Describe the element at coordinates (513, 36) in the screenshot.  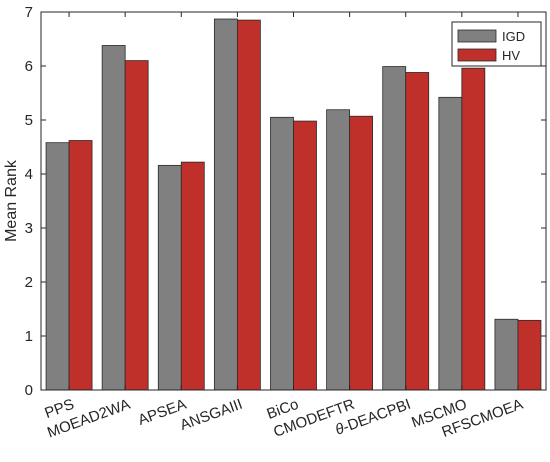
I see `legend-label-igd: IGD` at that location.